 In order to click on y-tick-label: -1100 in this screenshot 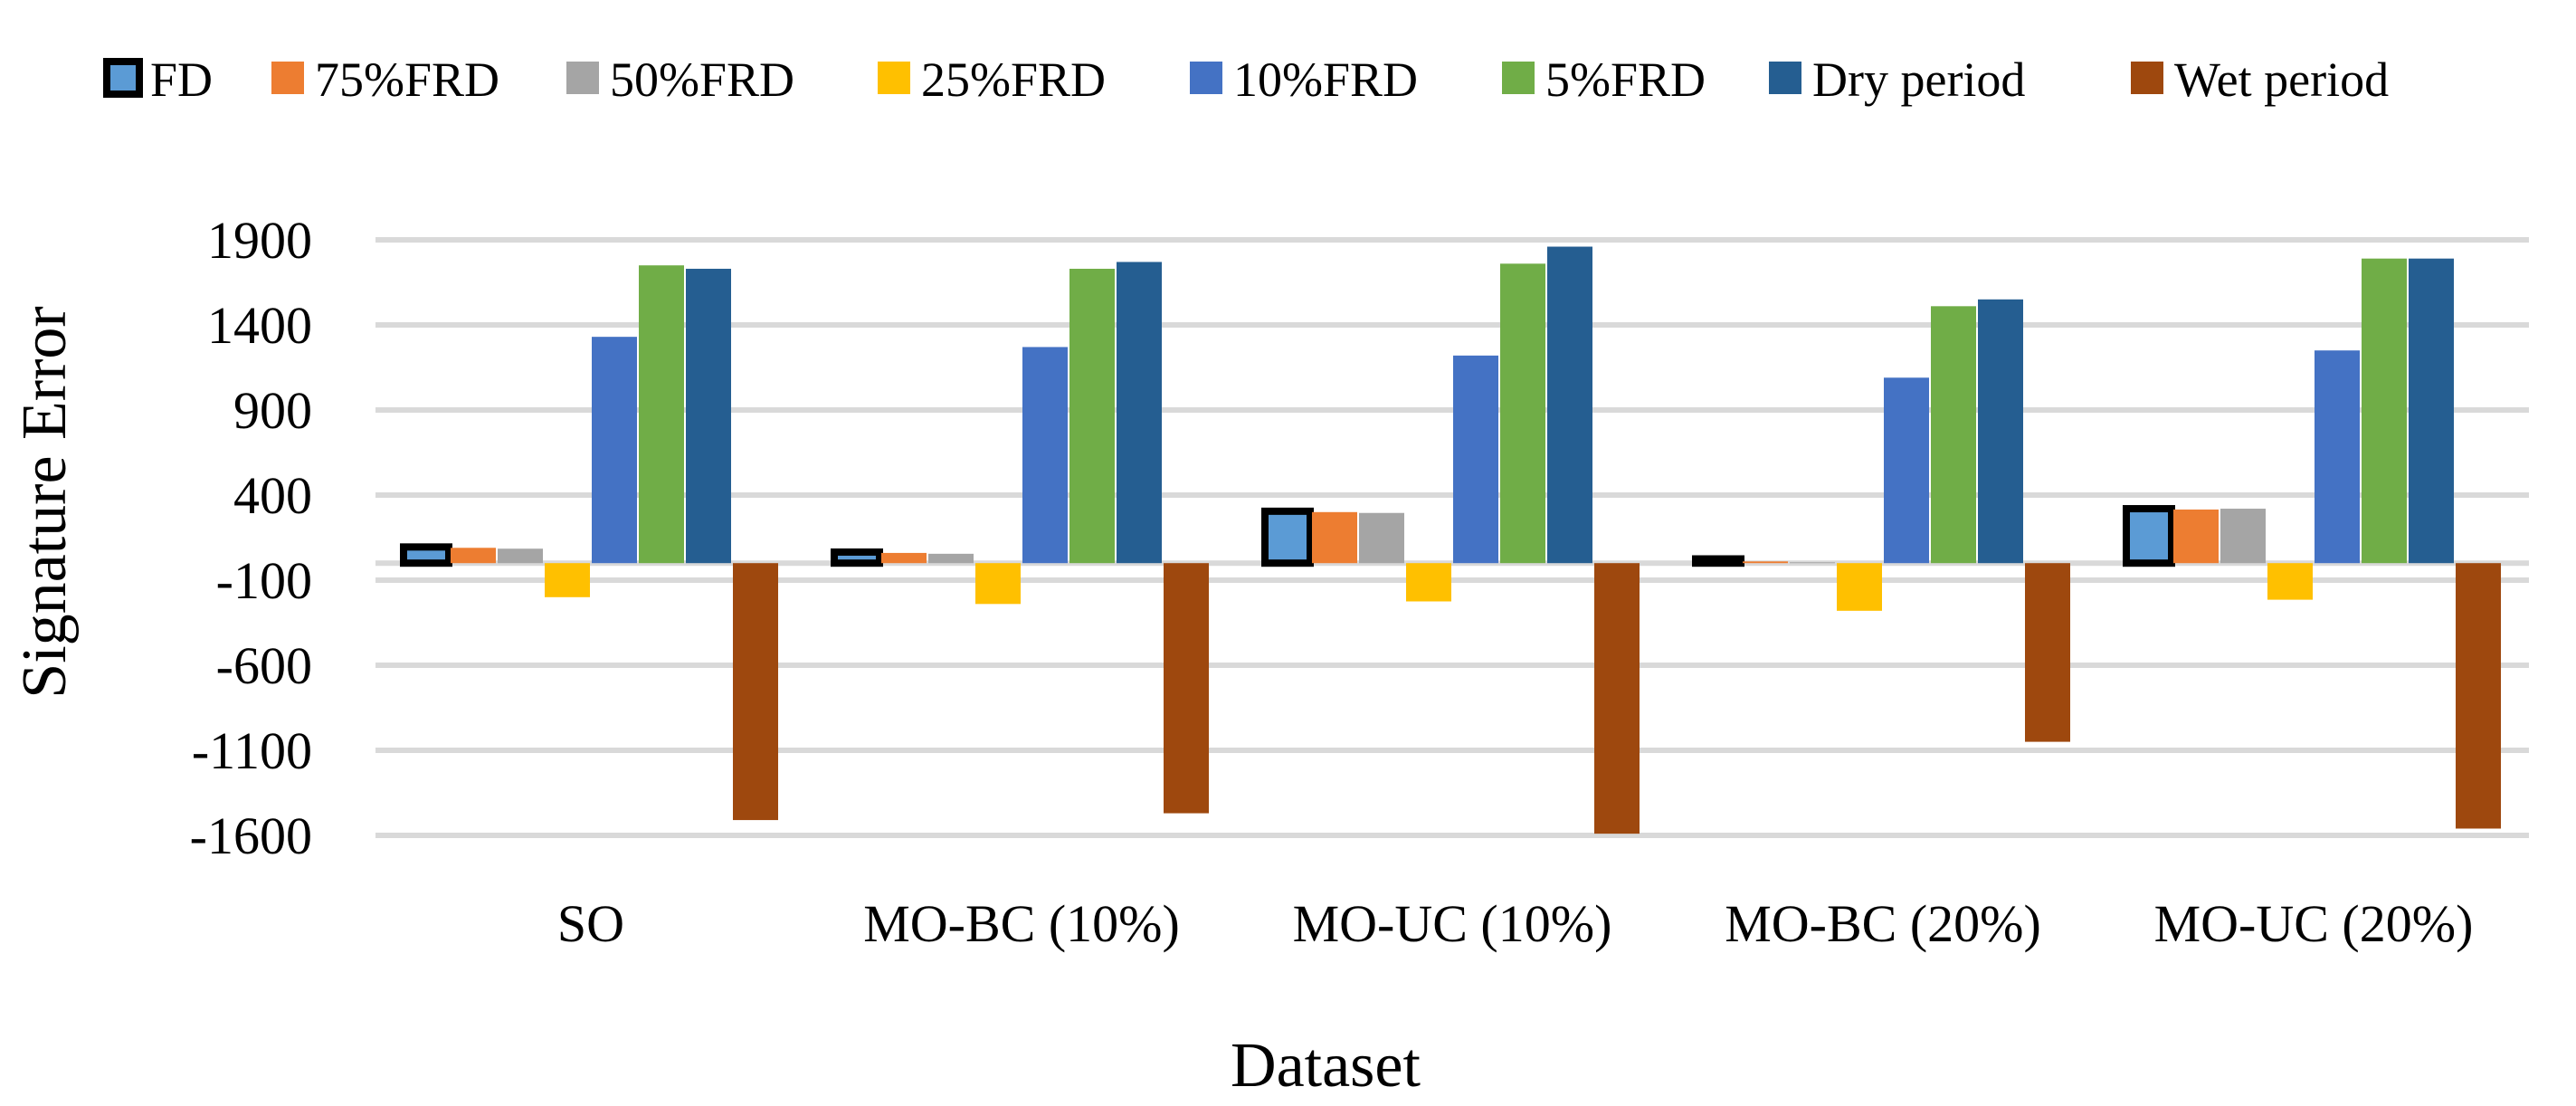, I will do `click(252, 750)`.